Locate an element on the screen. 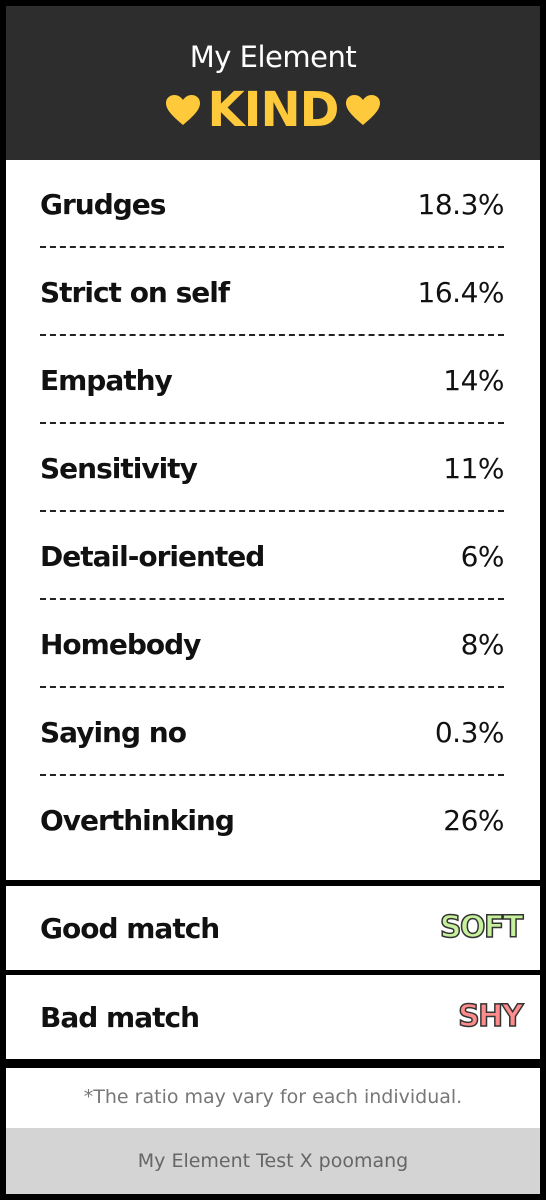 This screenshot has width=546, height=1200. match-label: Good match is located at coordinates (130, 928).